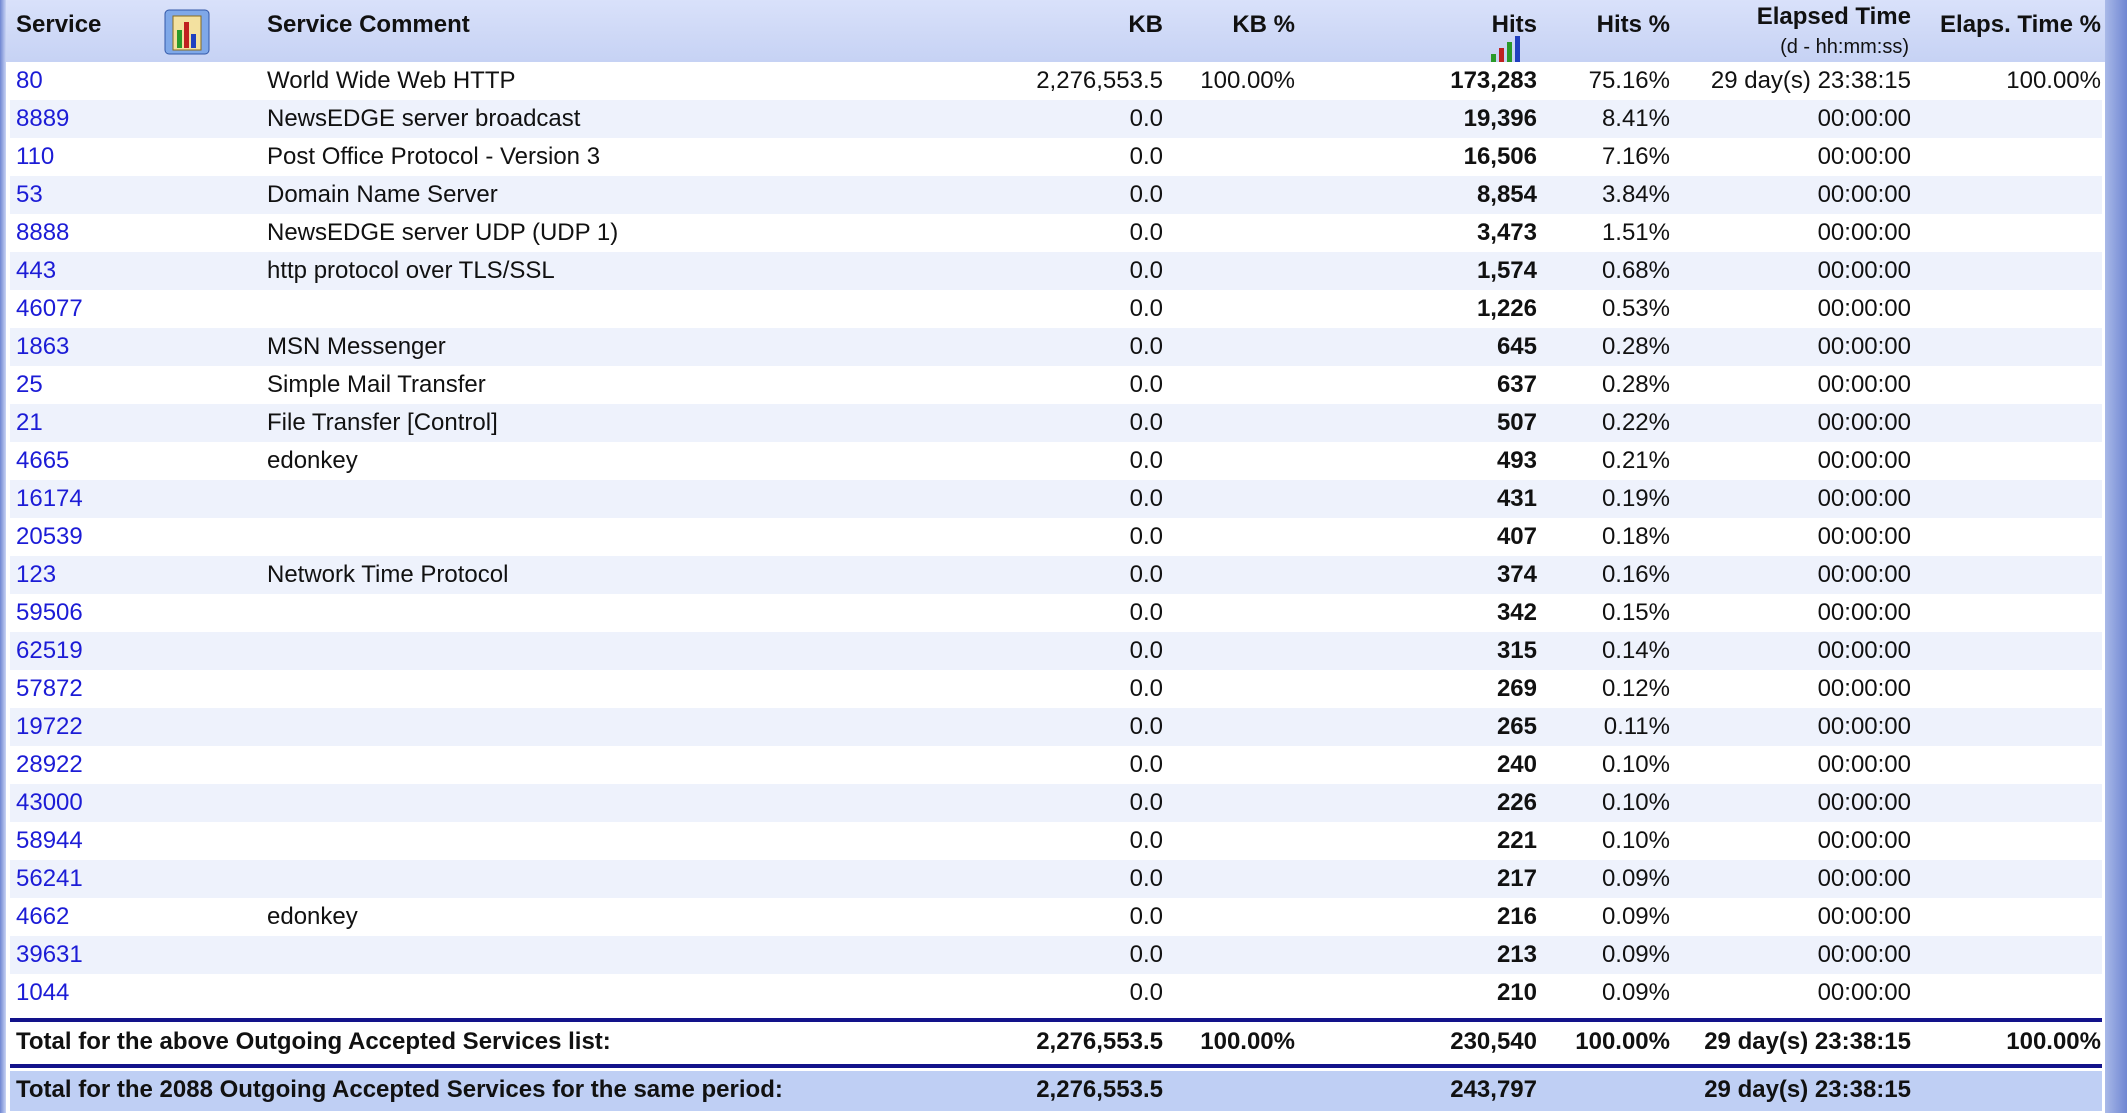  I want to click on service-comment: Post Office Protocol - Version 3, so click(434, 156).